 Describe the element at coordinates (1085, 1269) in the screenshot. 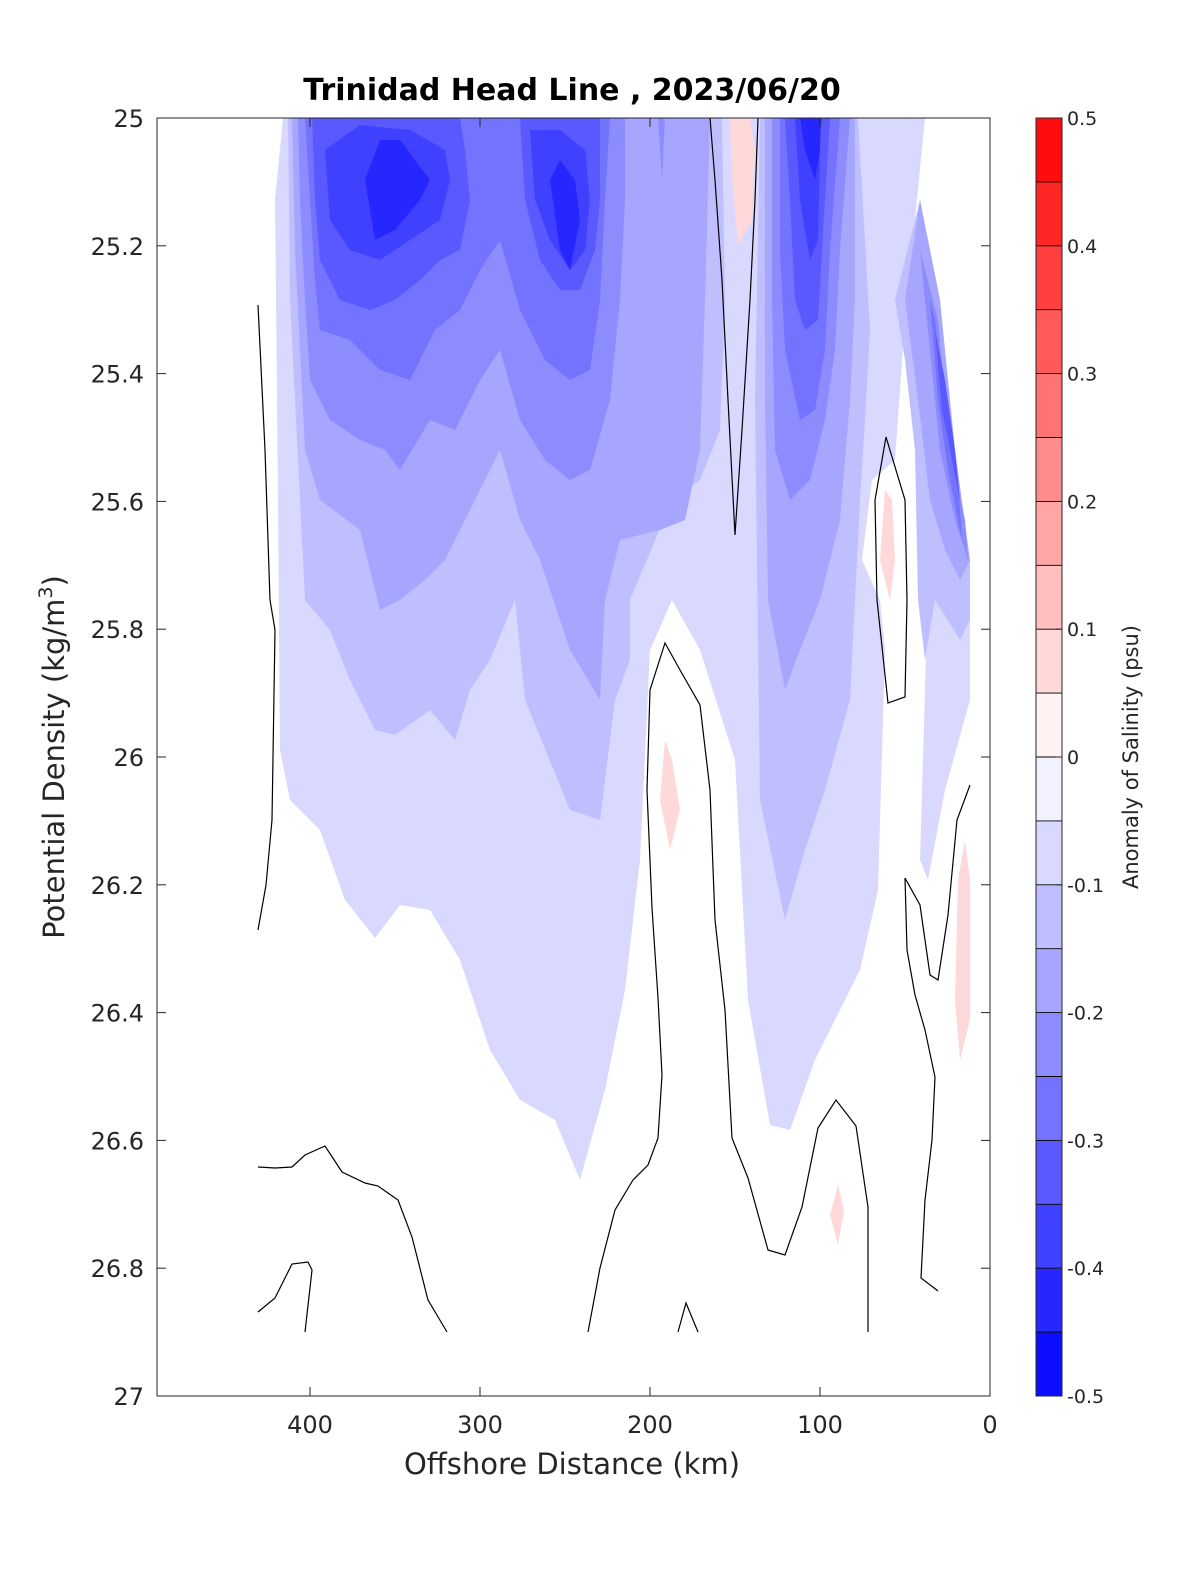

I see `colorbar-tick-label: -0.4` at that location.